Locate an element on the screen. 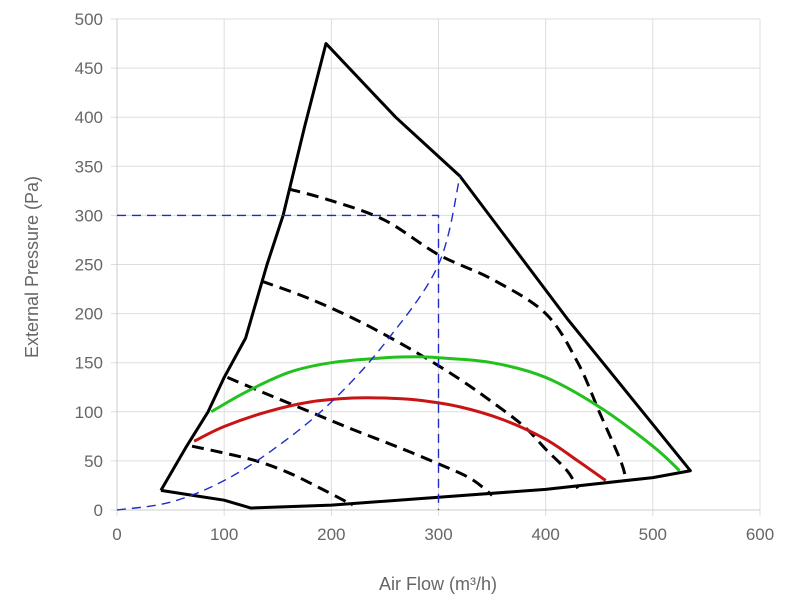 This screenshot has width=807, height=615. y-tick-label: 50 is located at coordinates (93, 461).